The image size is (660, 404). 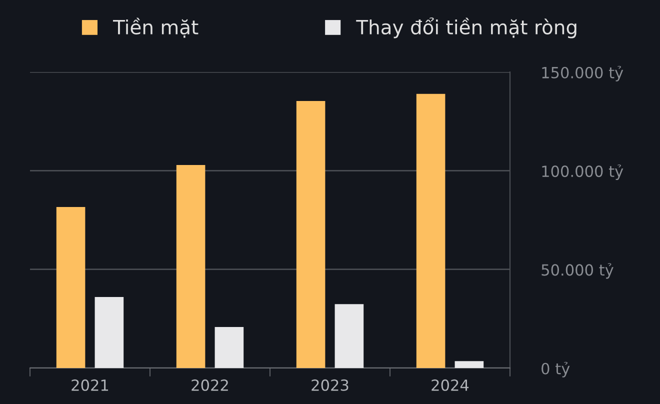 What do you see at coordinates (330, 385) in the screenshot?
I see `x-tick-label: 2023` at bounding box center [330, 385].